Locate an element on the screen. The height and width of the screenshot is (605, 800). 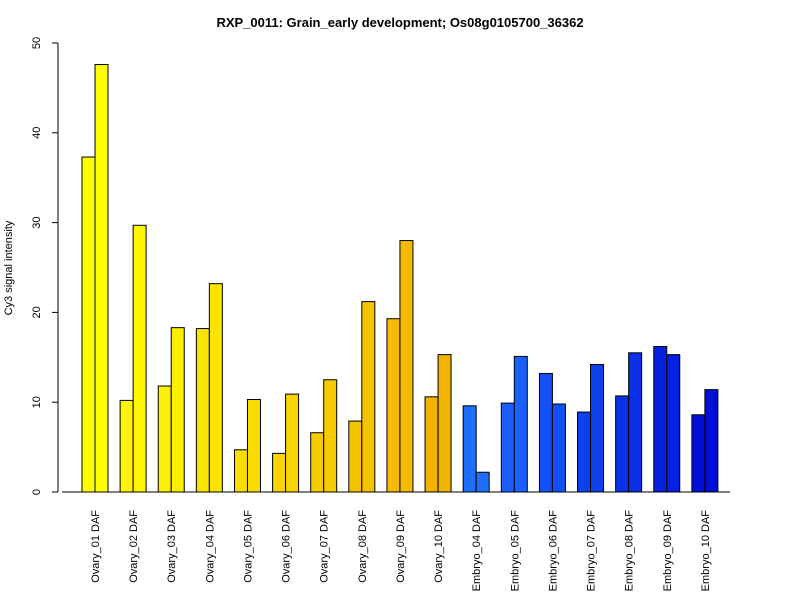
x-tick-label: Embryo_05 DAF is located at coordinates (515, 551).